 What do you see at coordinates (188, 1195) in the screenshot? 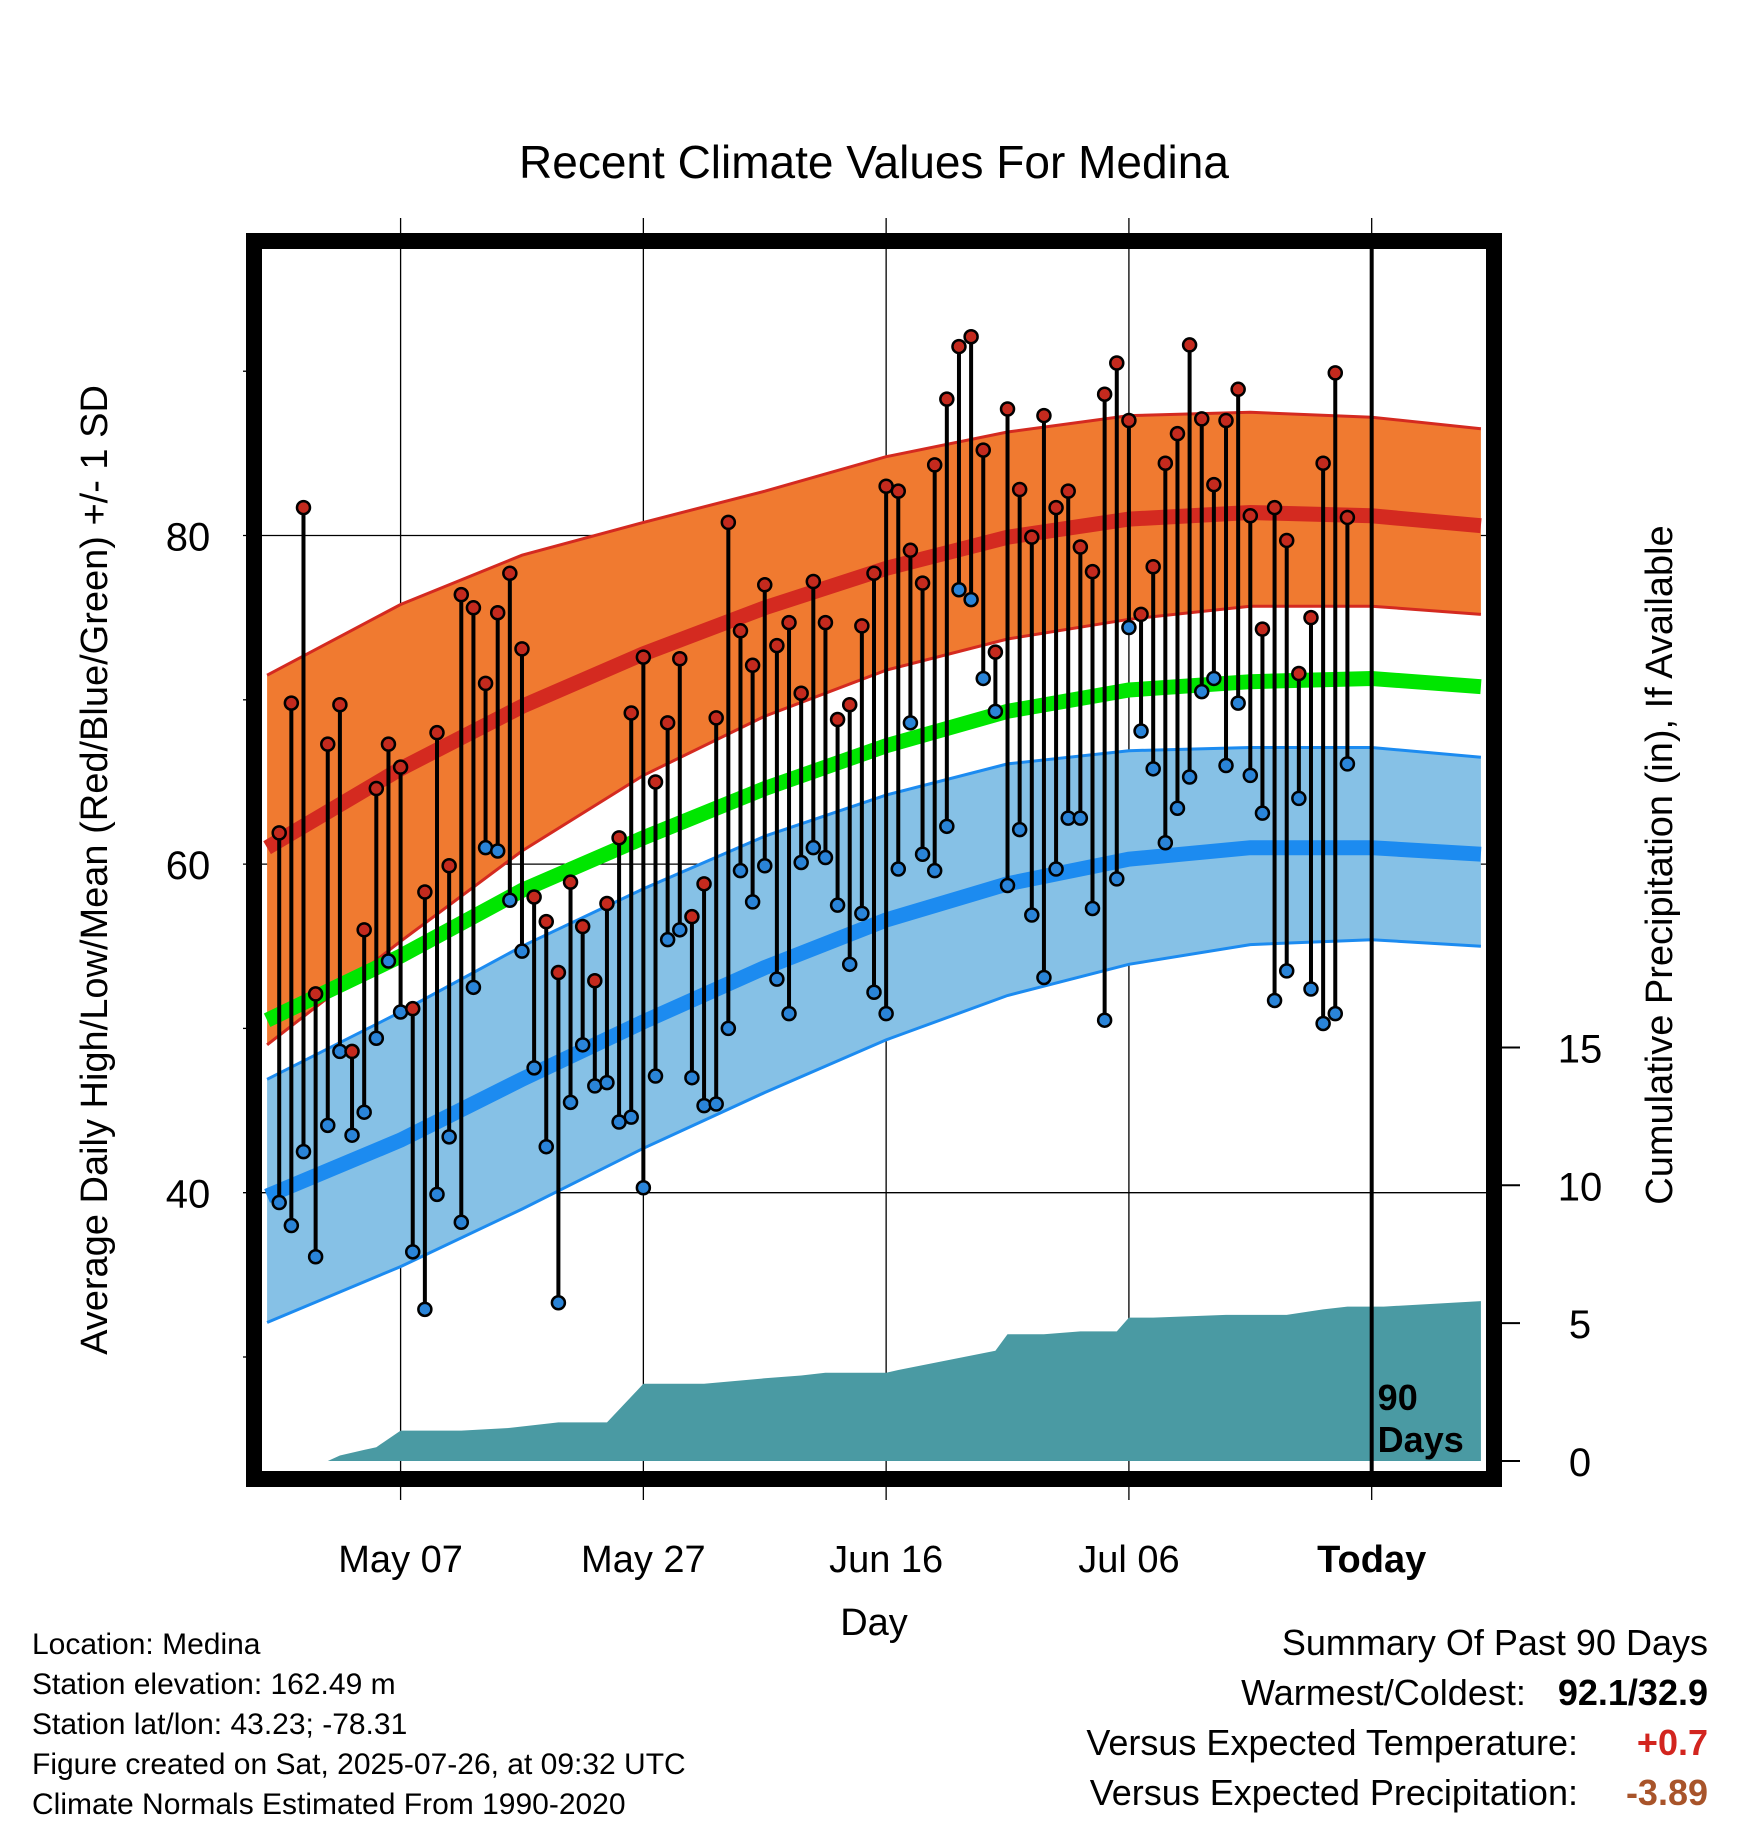
I see `y-tick-label: 40` at bounding box center [188, 1195].